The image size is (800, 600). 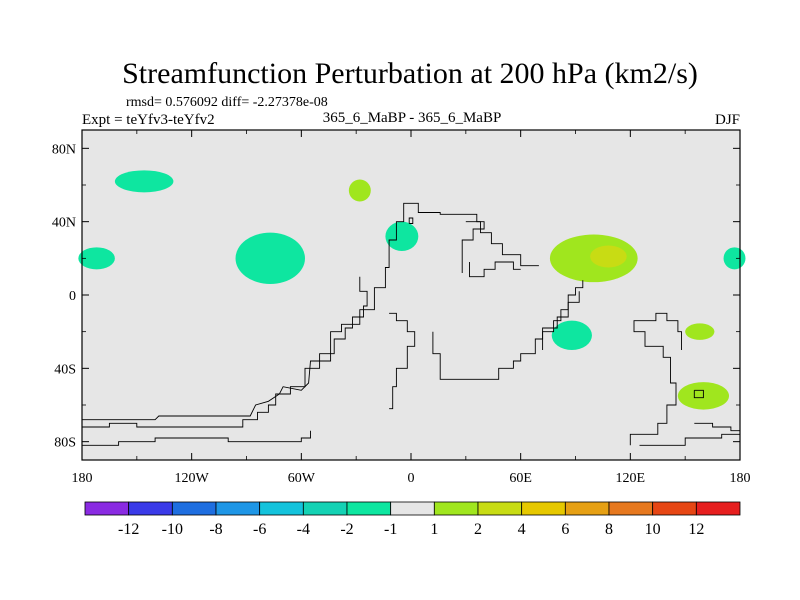 What do you see at coordinates (302, 478) in the screenshot?
I see `x-tick-label: 60W` at bounding box center [302, 478].